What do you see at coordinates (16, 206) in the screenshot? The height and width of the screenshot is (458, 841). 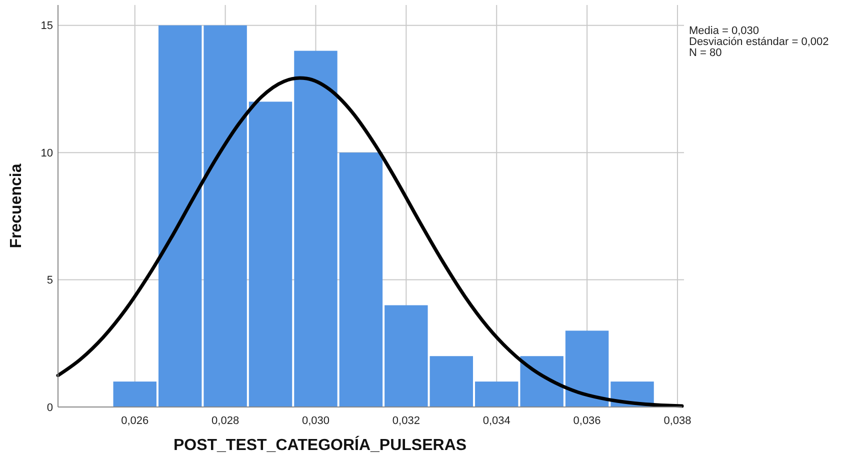 I see `y-axis-title: Frecuencia` at bounding box center [16, 206].